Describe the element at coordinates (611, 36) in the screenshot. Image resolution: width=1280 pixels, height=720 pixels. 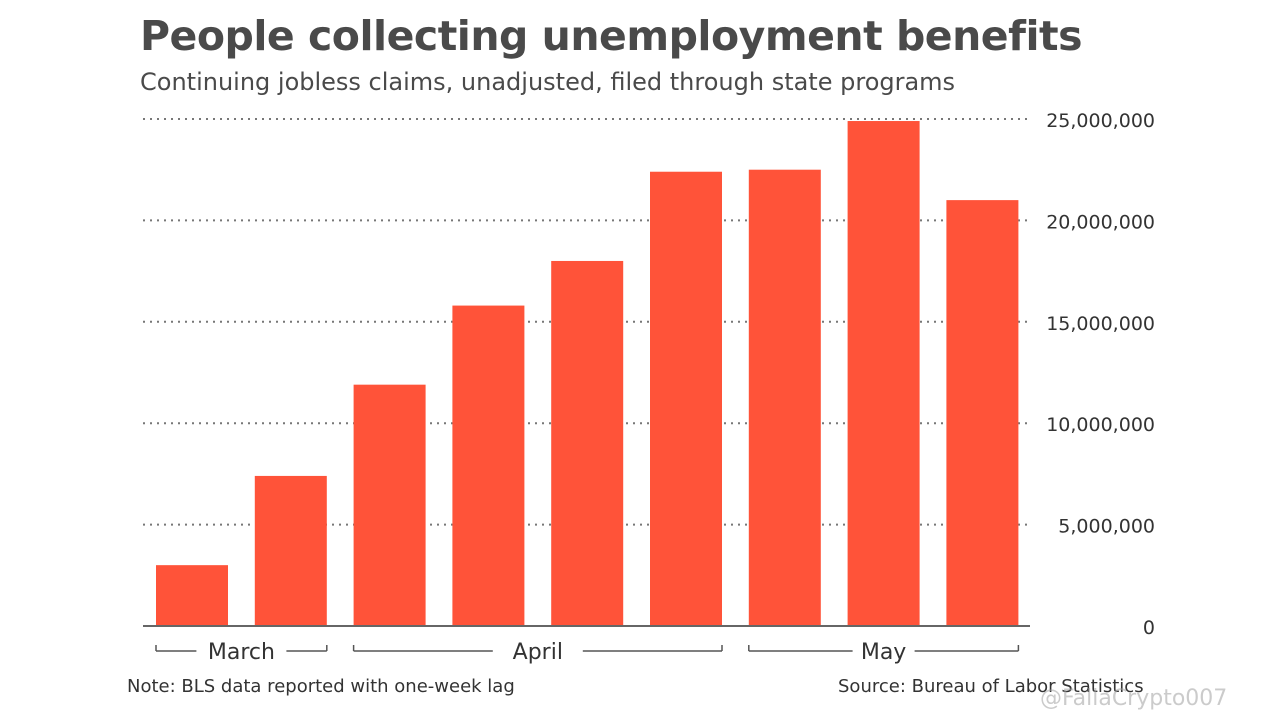
I see `chart-title: People collecting unemployment benefits` at that location.